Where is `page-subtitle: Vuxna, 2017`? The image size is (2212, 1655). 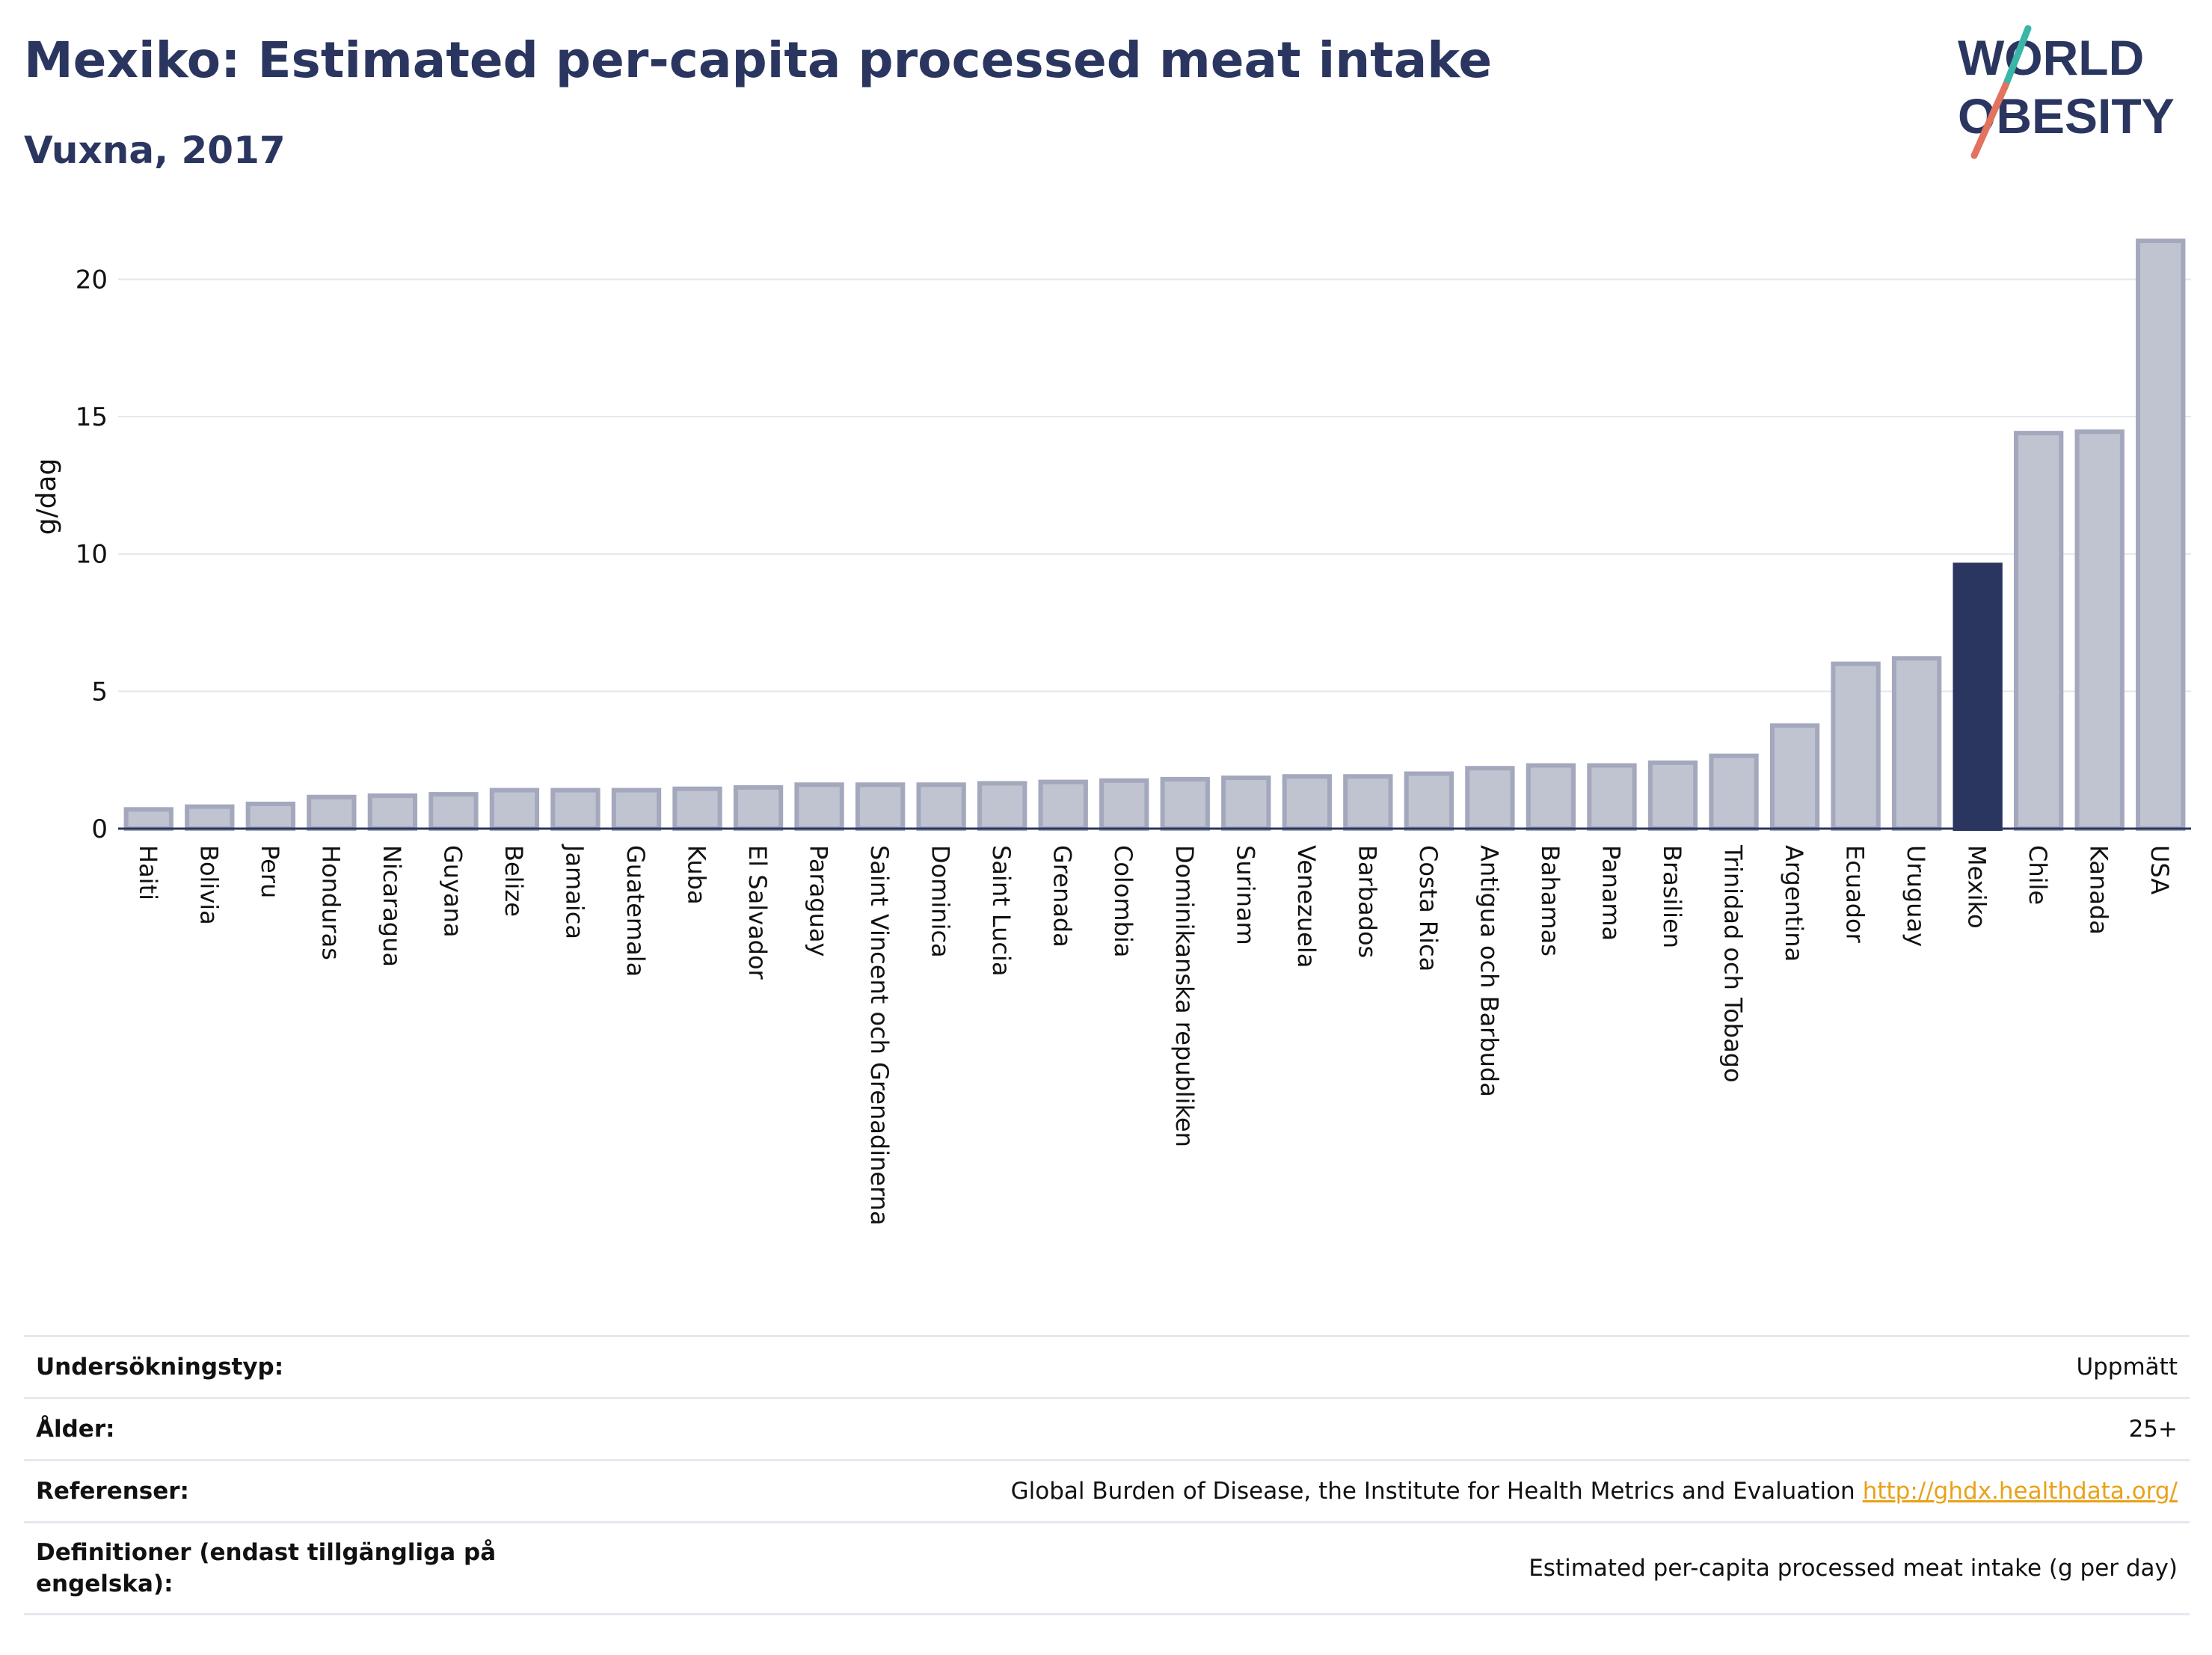
page-subtitle: Vuxna, 2017 is located at coordinates (155, 150).